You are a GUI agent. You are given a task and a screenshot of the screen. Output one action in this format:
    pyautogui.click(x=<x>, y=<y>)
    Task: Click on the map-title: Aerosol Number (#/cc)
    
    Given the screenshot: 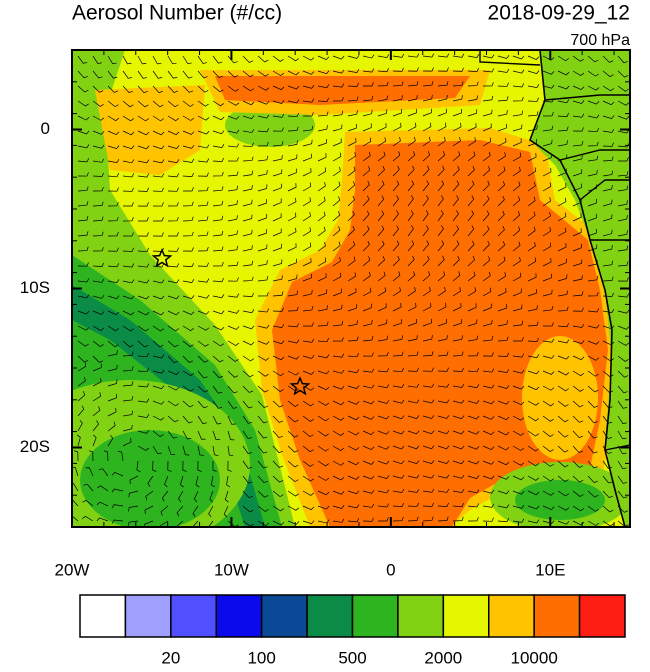 What is the action you would take?
    pyautogui.click(x=177, y=13)
    